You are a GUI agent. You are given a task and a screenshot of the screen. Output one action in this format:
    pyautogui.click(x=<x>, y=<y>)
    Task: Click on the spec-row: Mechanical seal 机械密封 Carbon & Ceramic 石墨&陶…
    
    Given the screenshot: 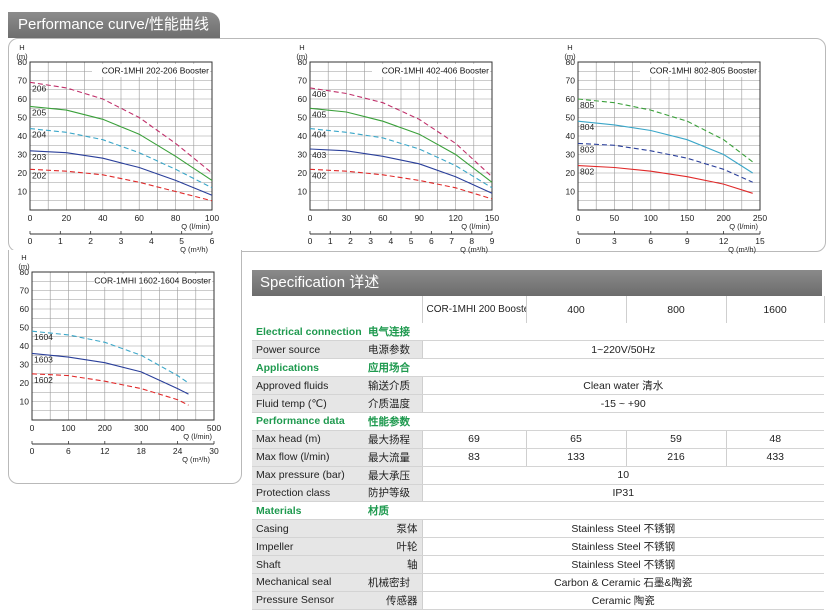 What is the action you would take?
    pyautogui.click(x=538, y=582)
    